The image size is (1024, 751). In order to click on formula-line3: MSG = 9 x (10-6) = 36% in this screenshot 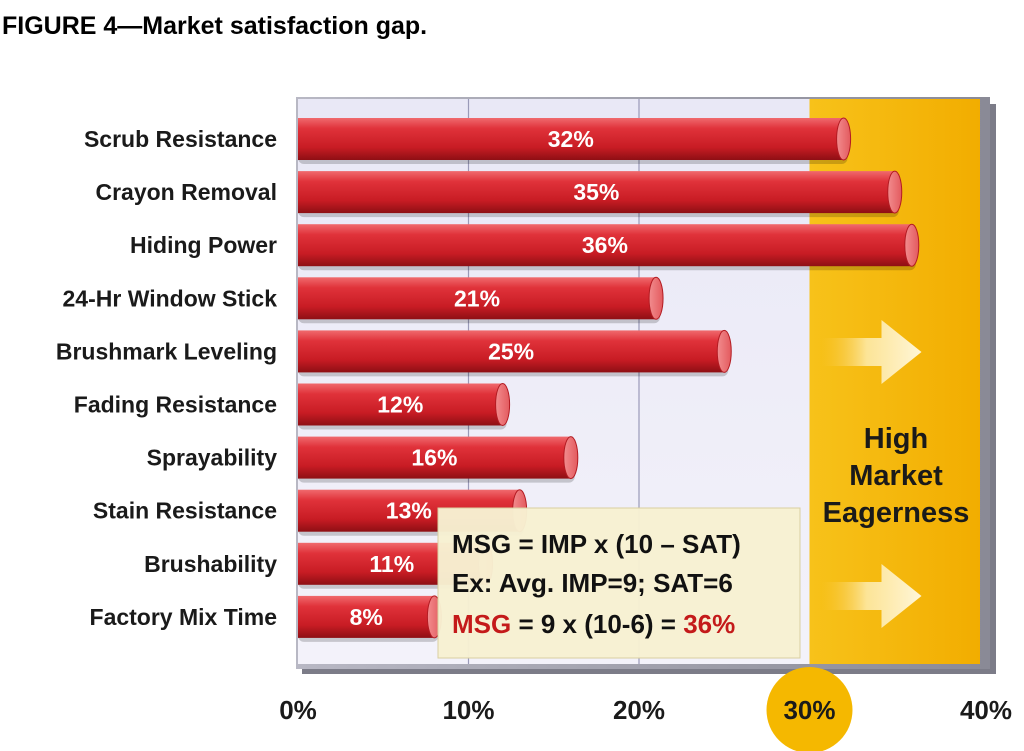, I will do `click(593, 624)`.